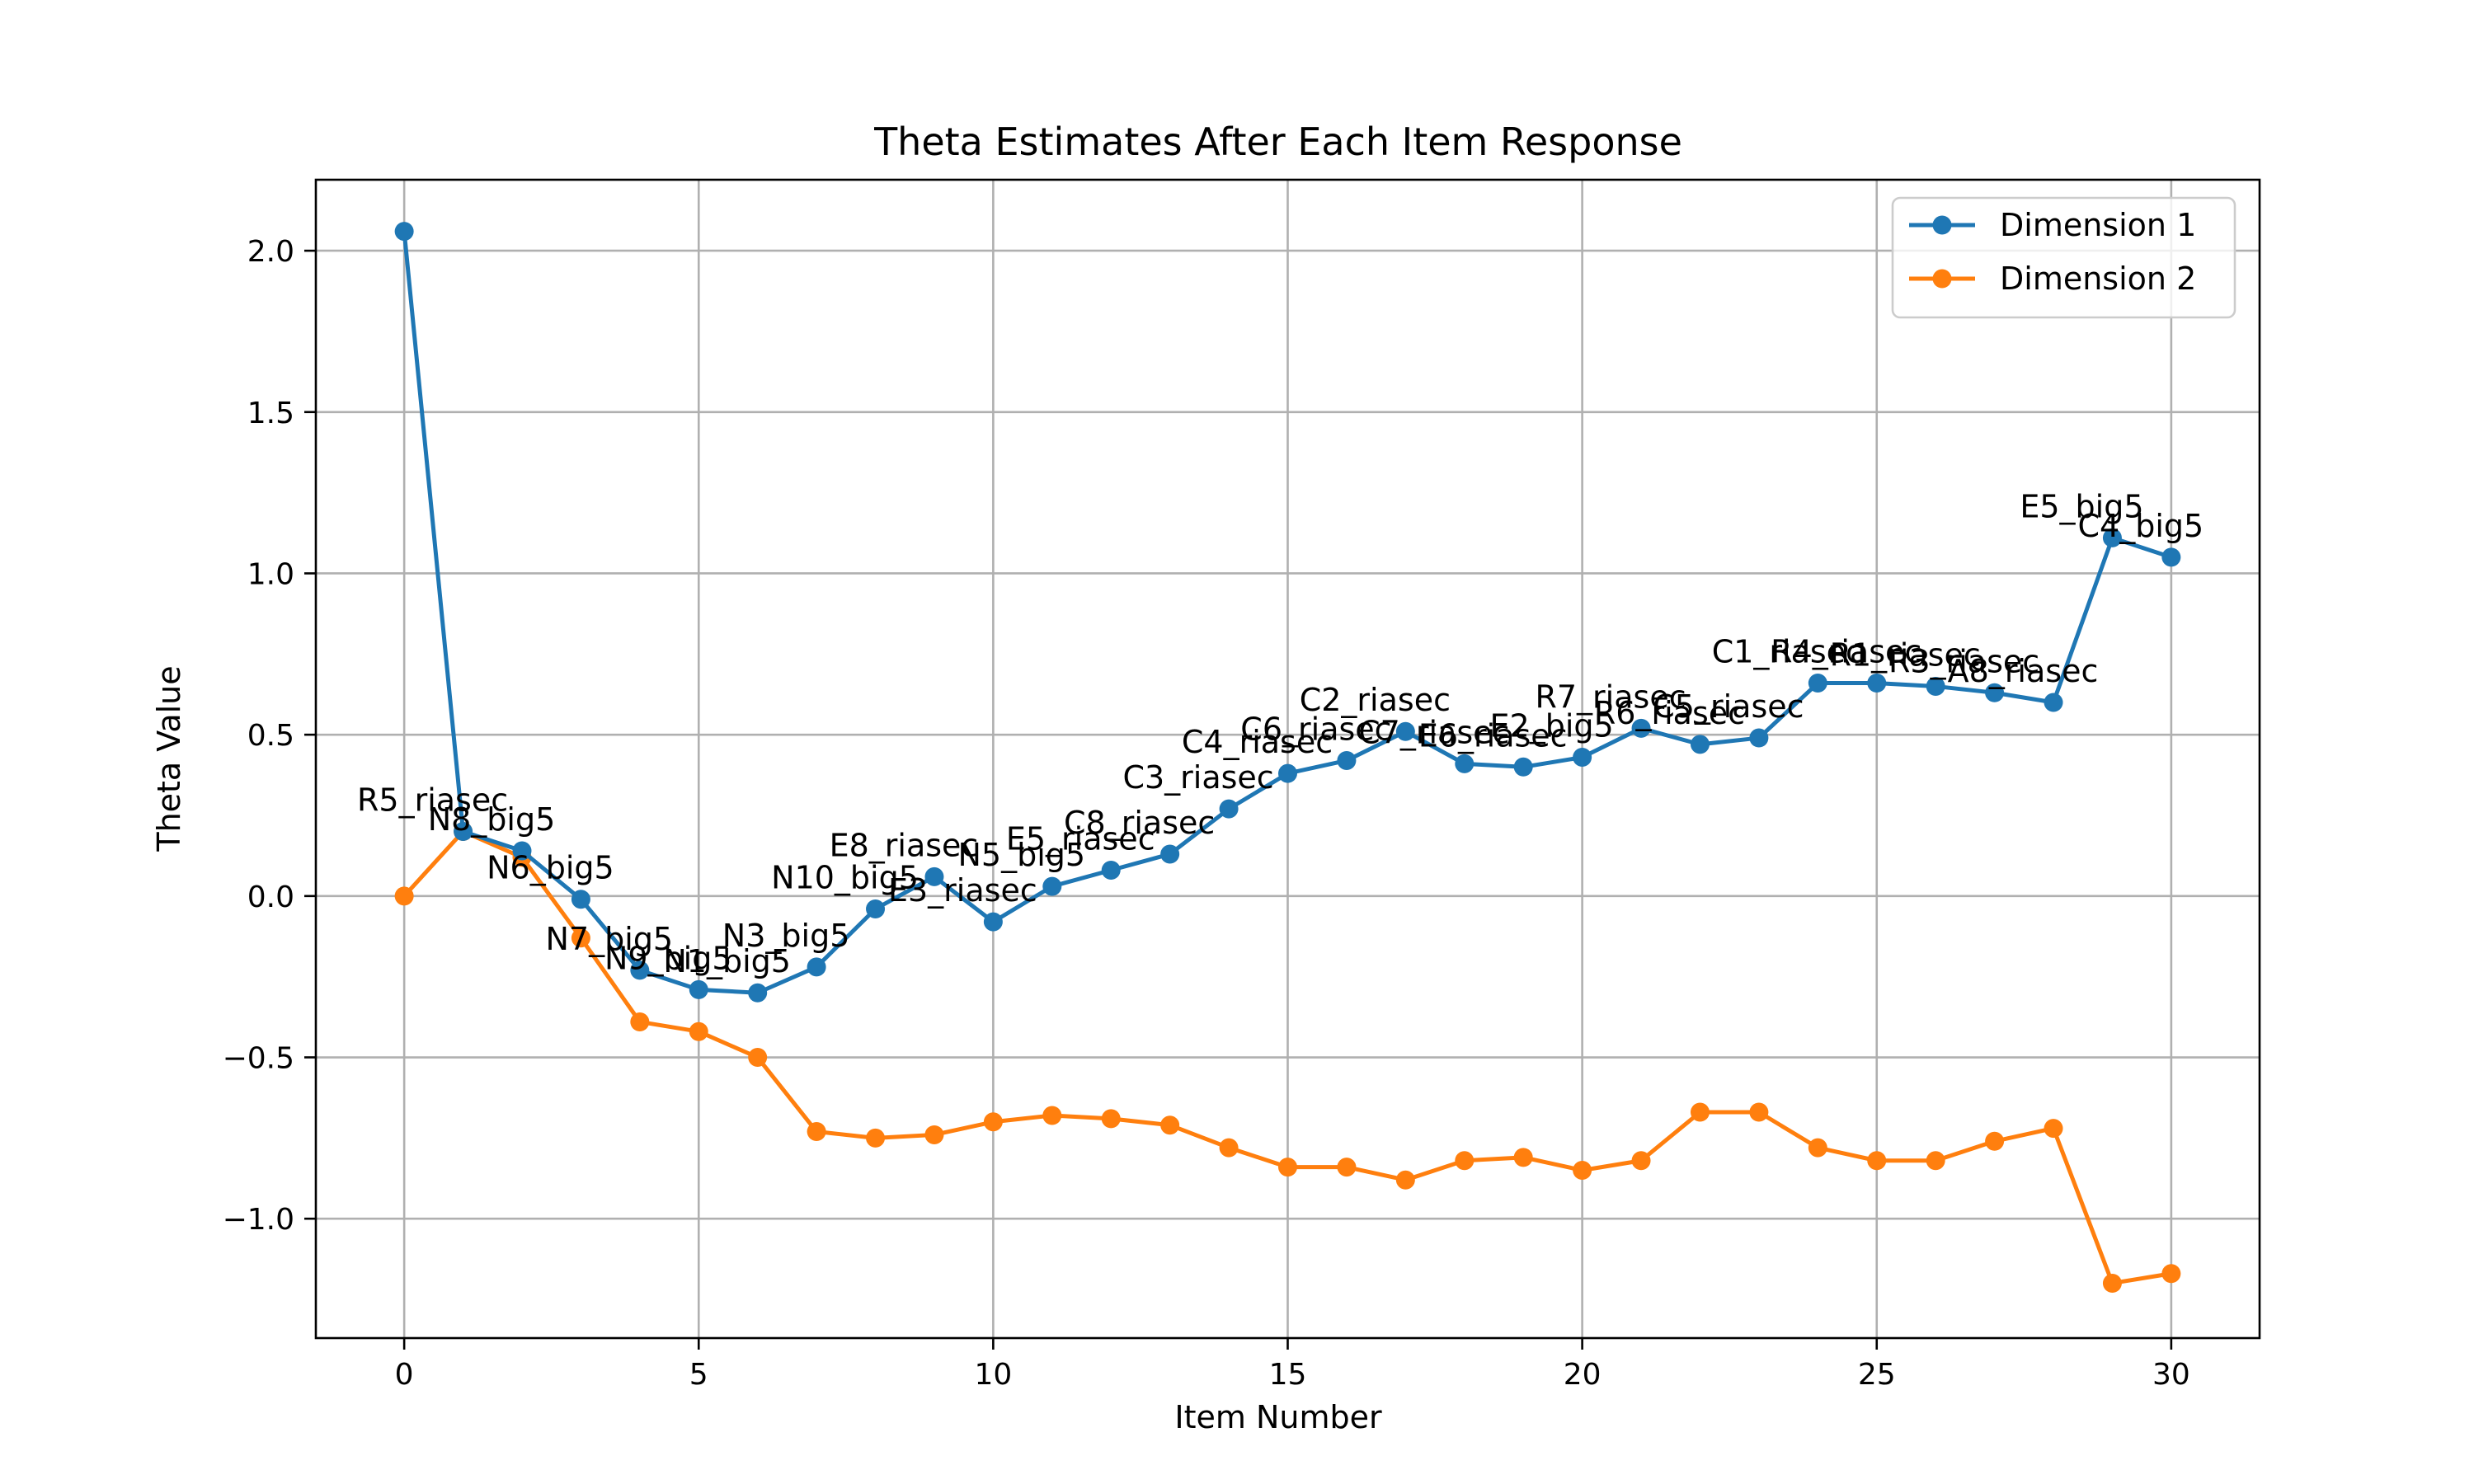 This screenshot has height=1484, width=2474. I want to click on y-tick-label: −1.0, so click(258, 1220).